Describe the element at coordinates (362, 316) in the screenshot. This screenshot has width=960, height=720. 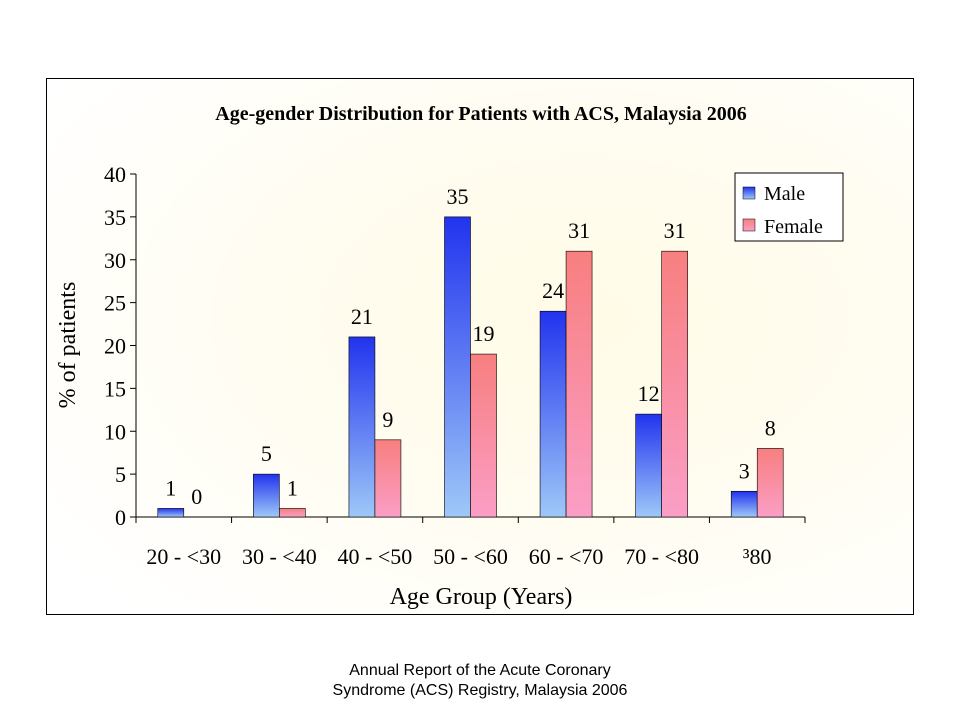
I see `data-label-male-2: 21` at that location.